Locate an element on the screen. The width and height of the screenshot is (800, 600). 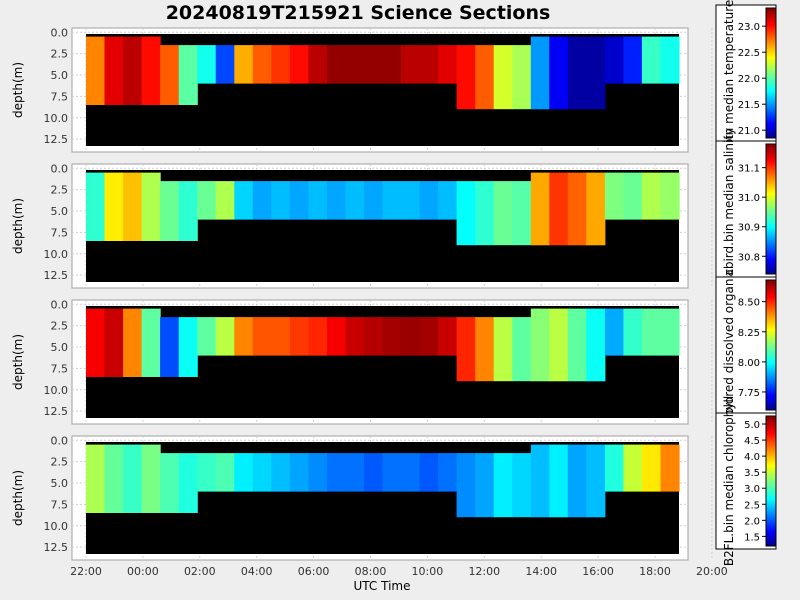
x-tick-label: 00:00 is located at coordinates (143, 571).